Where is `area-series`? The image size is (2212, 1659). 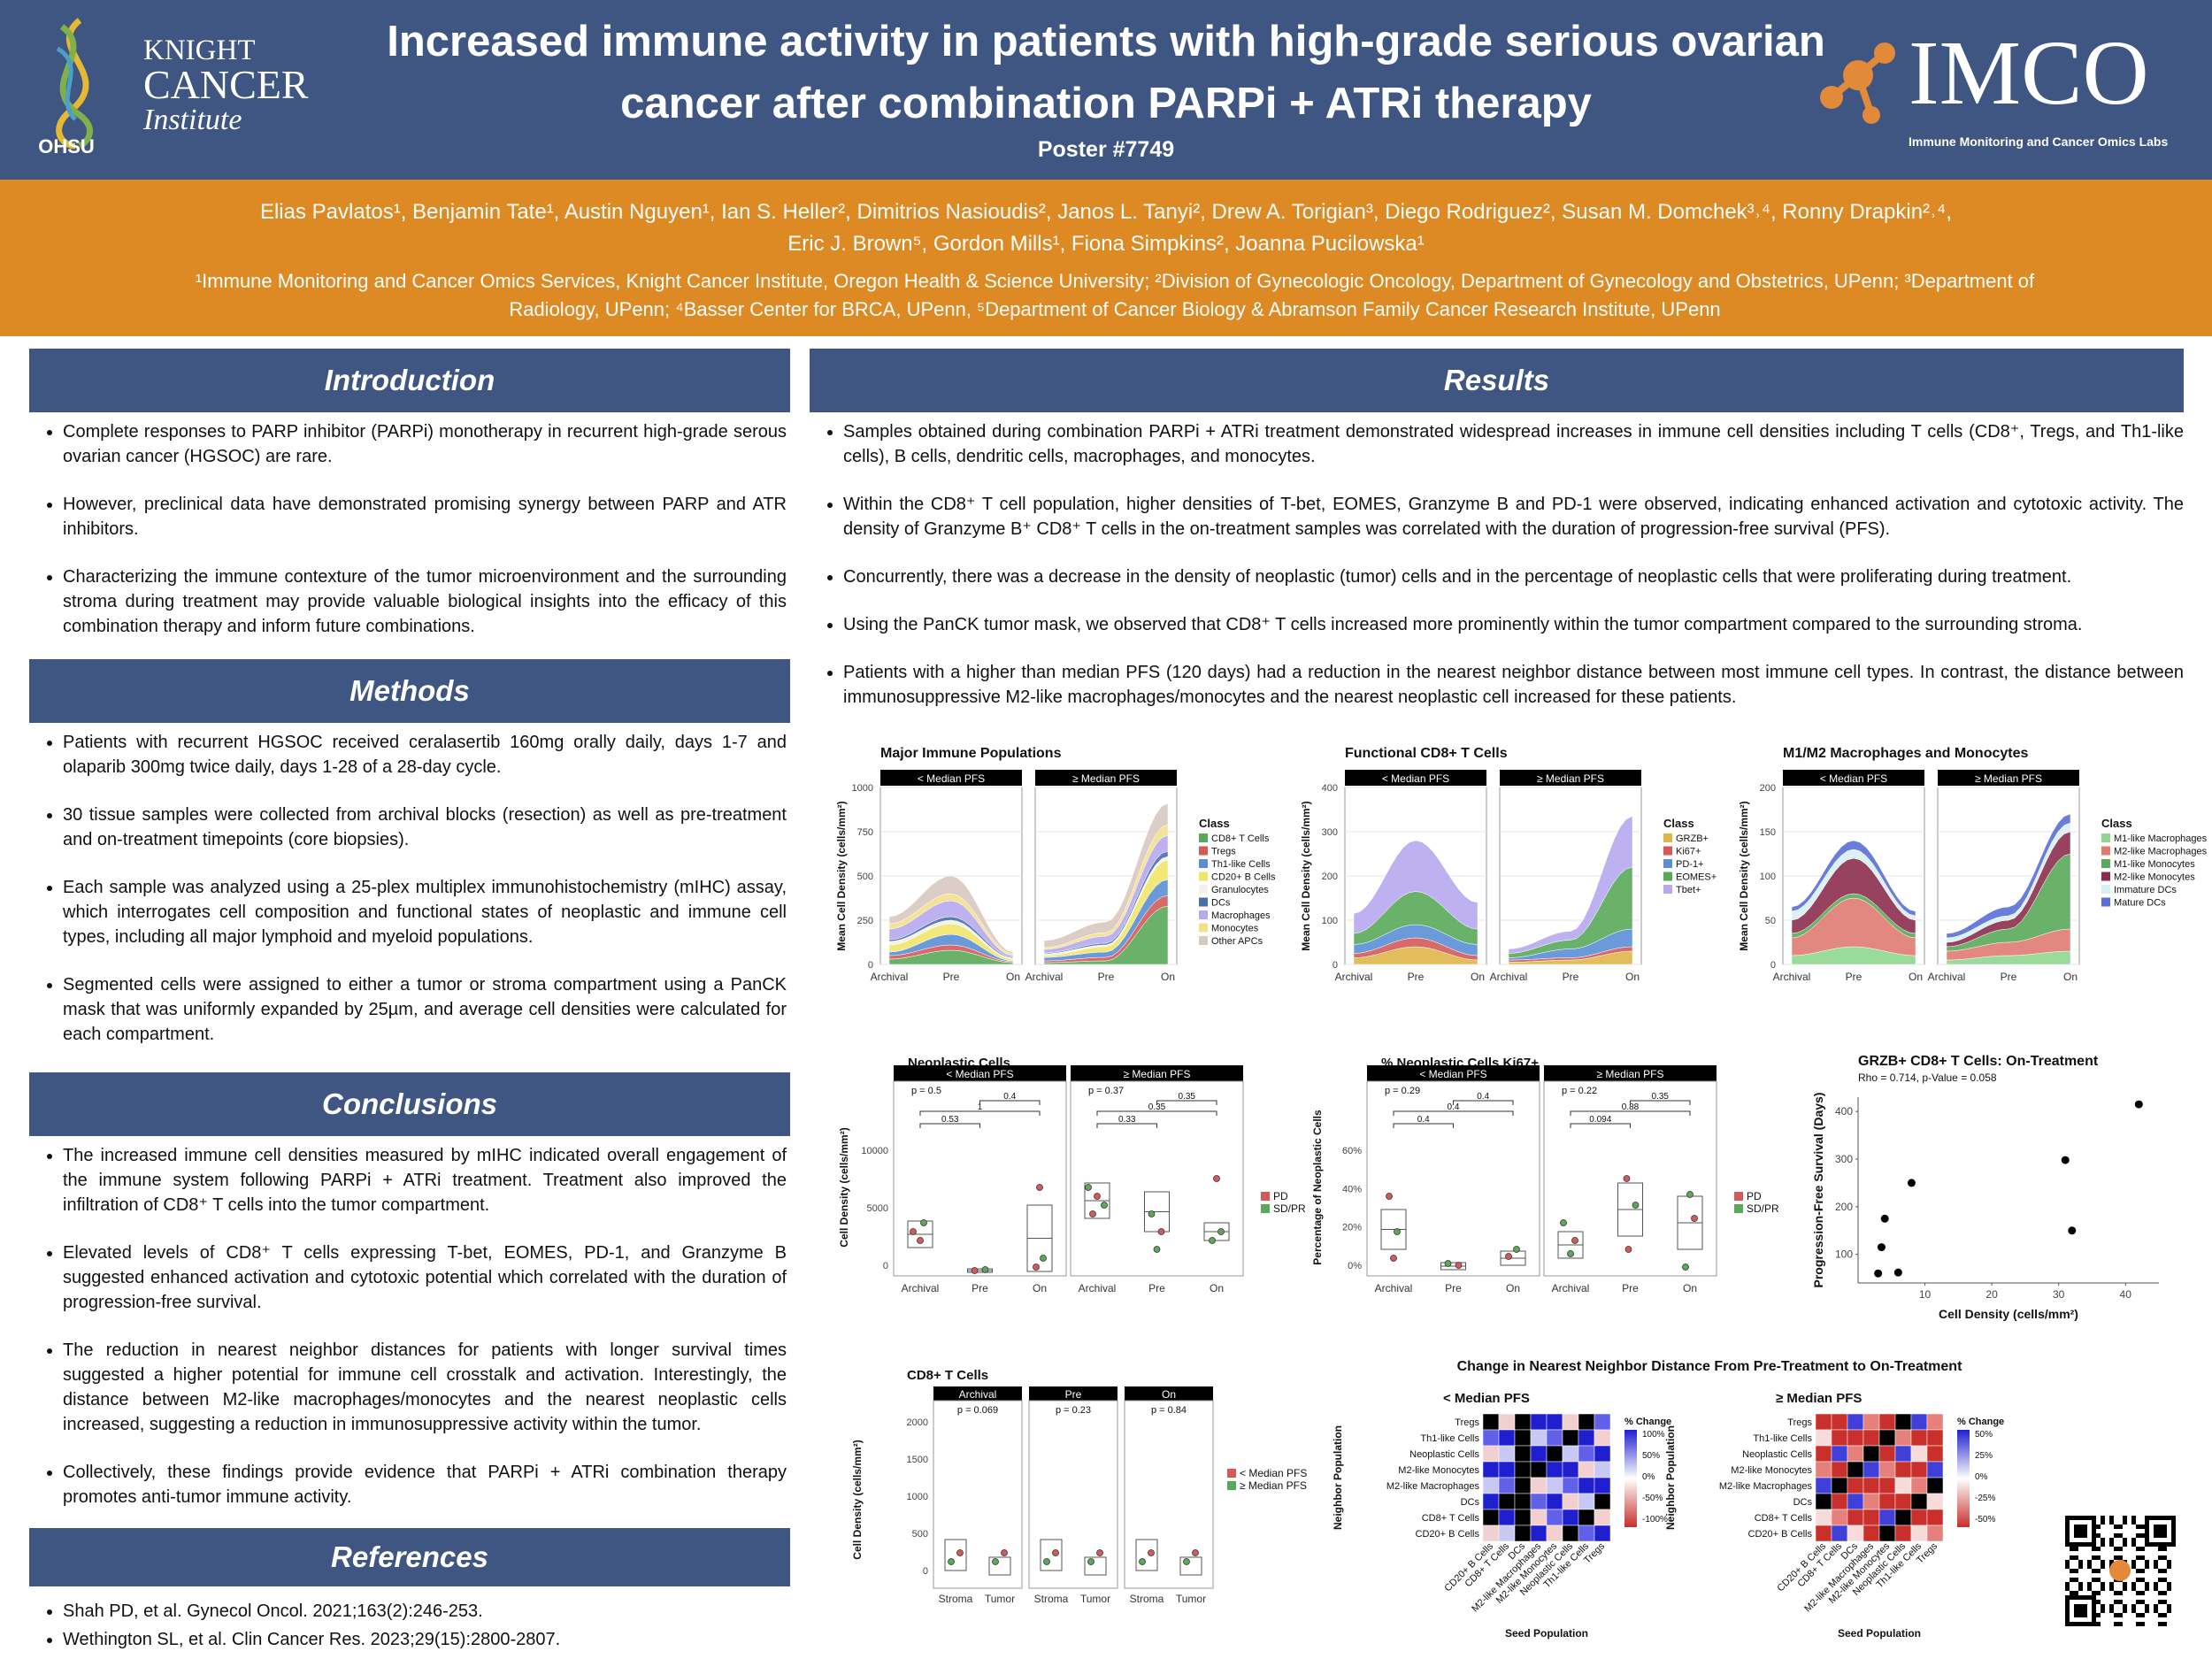 area-series is located at coordinates (1416, 887).